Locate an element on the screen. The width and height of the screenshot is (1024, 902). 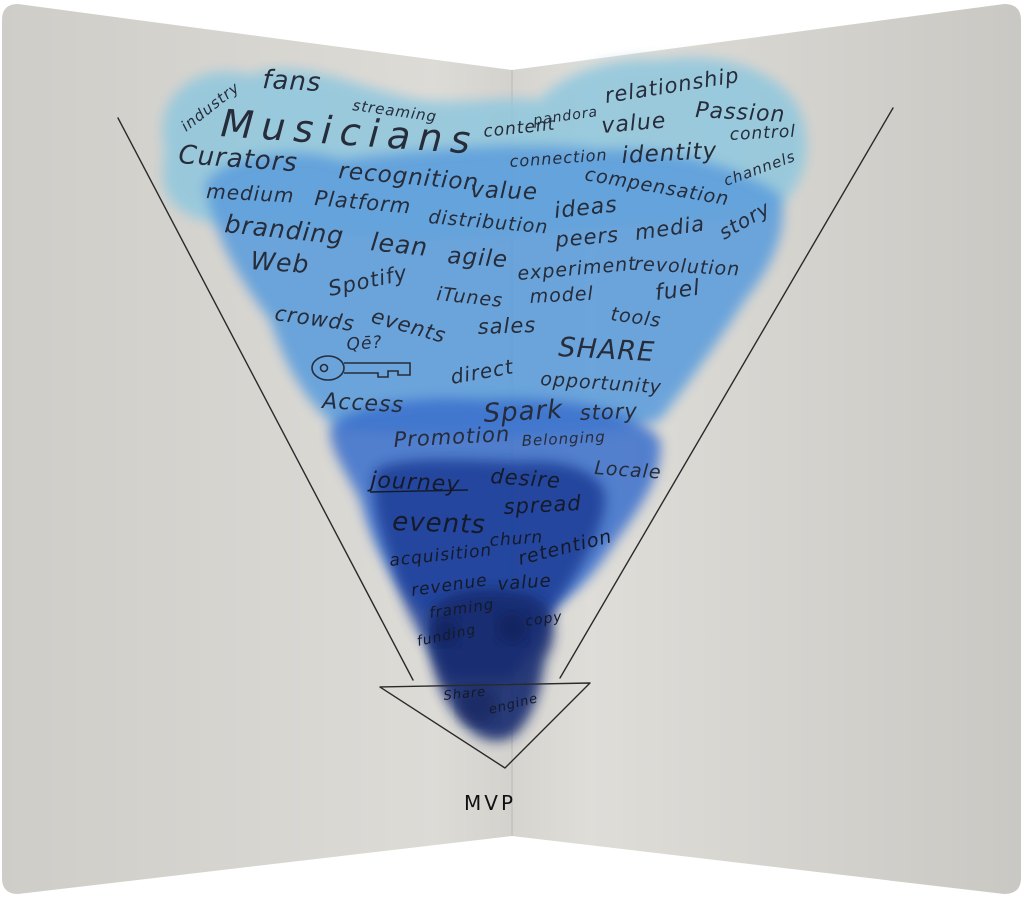
mvp-label: MVP is located at coordinates (490, 803).